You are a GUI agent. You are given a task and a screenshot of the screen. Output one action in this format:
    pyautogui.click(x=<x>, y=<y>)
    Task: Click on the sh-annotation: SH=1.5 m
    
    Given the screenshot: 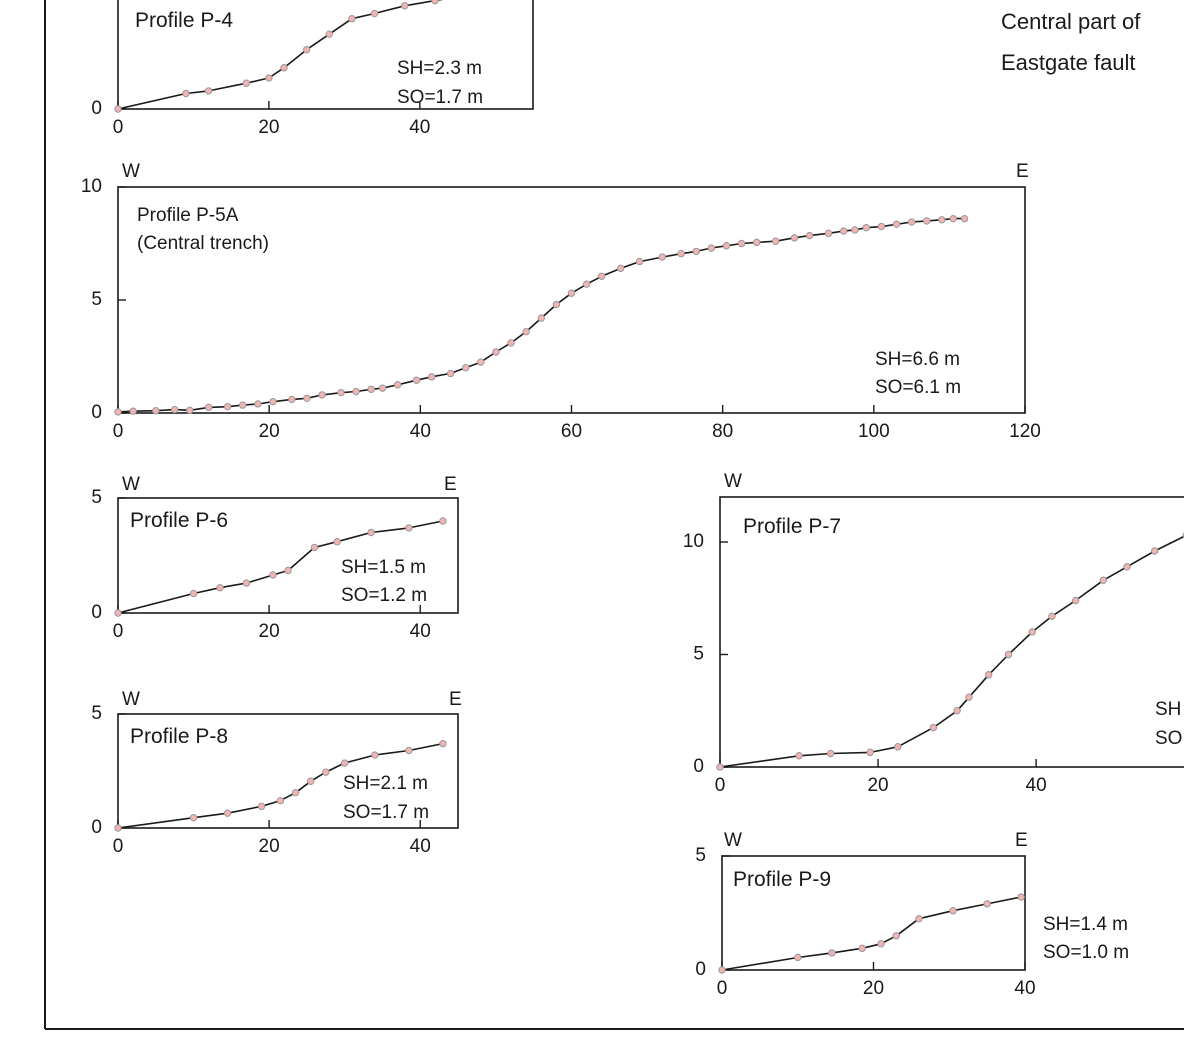 What is the action you would take?
    pyautogui.click(x=383, y=567)
    